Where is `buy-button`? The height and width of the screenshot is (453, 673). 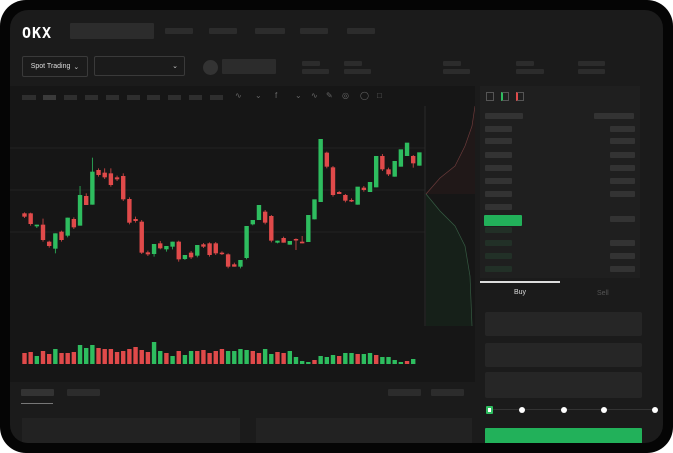 buy-button is located at coordinates (563, 435).